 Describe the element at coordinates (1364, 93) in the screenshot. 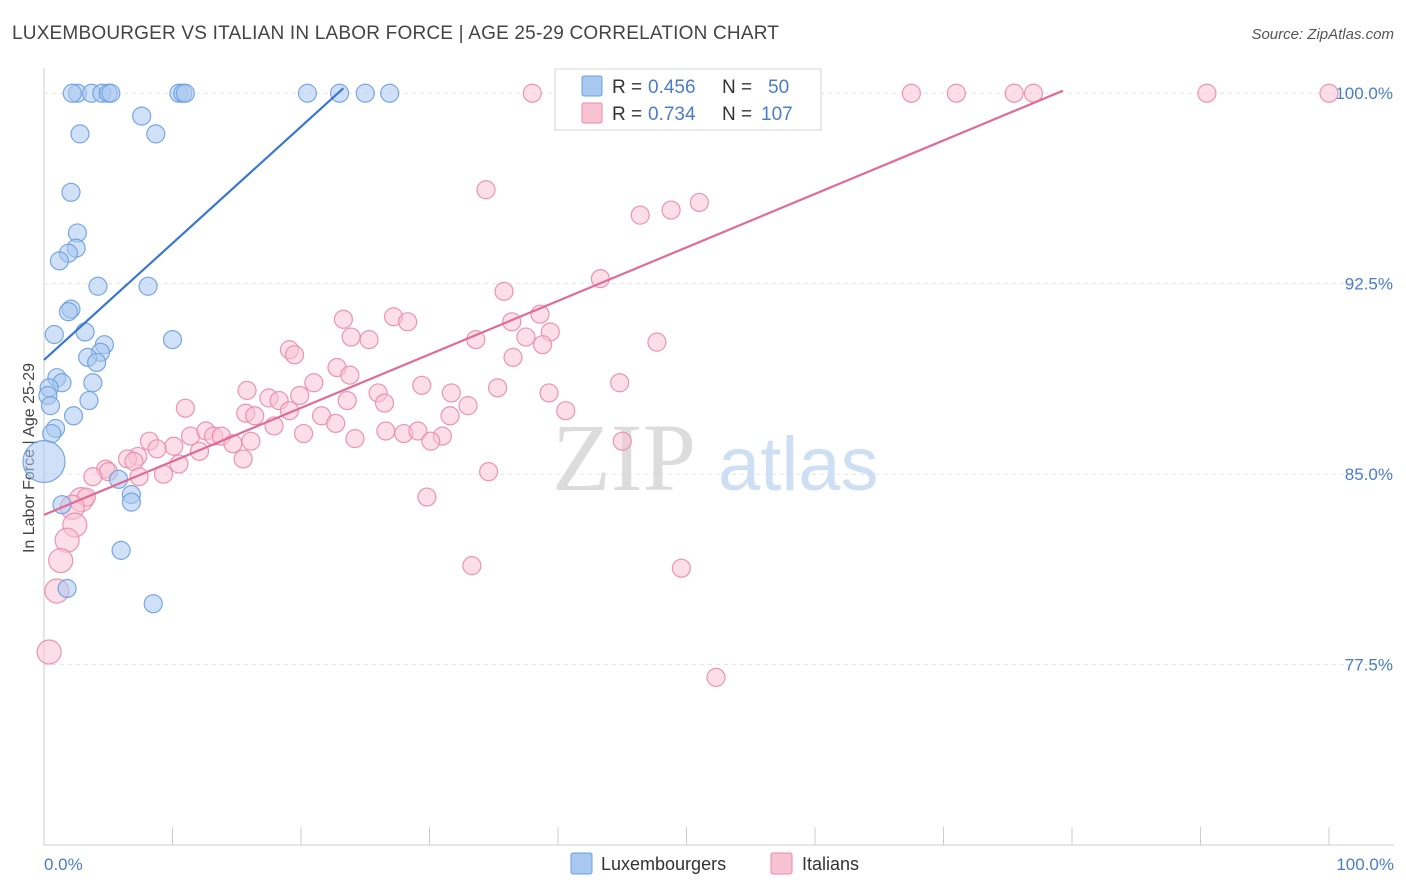

I see `y-tick-label-0: 100.0%` at that location.